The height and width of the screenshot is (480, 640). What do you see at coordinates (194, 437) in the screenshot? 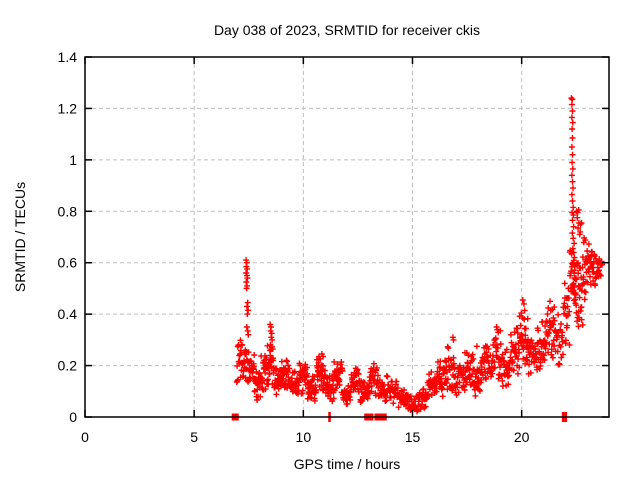
I see `x-tick-label: 5` at bounding box center [194, 437].